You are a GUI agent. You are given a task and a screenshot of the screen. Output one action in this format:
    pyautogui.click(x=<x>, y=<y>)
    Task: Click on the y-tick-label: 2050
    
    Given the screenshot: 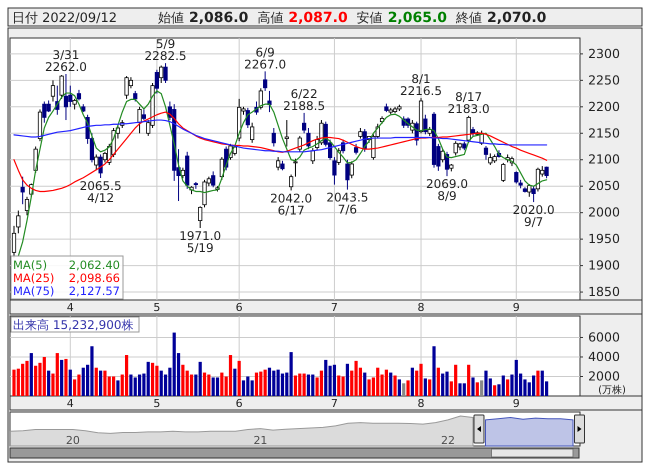 What is the action you would take?
    pyautogui.click(x=604, y=186)
    